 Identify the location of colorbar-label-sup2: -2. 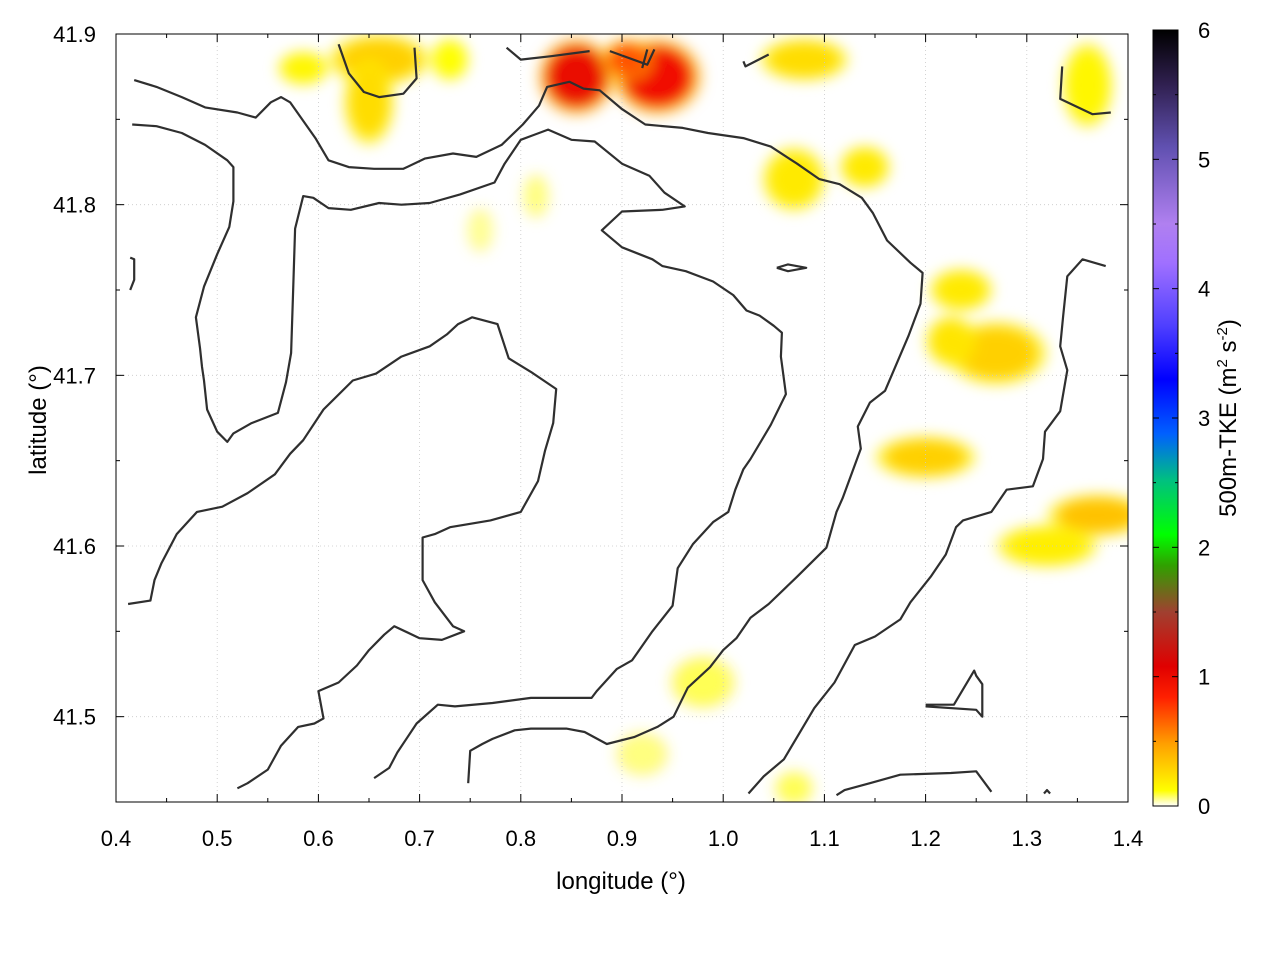
(1222, 333).